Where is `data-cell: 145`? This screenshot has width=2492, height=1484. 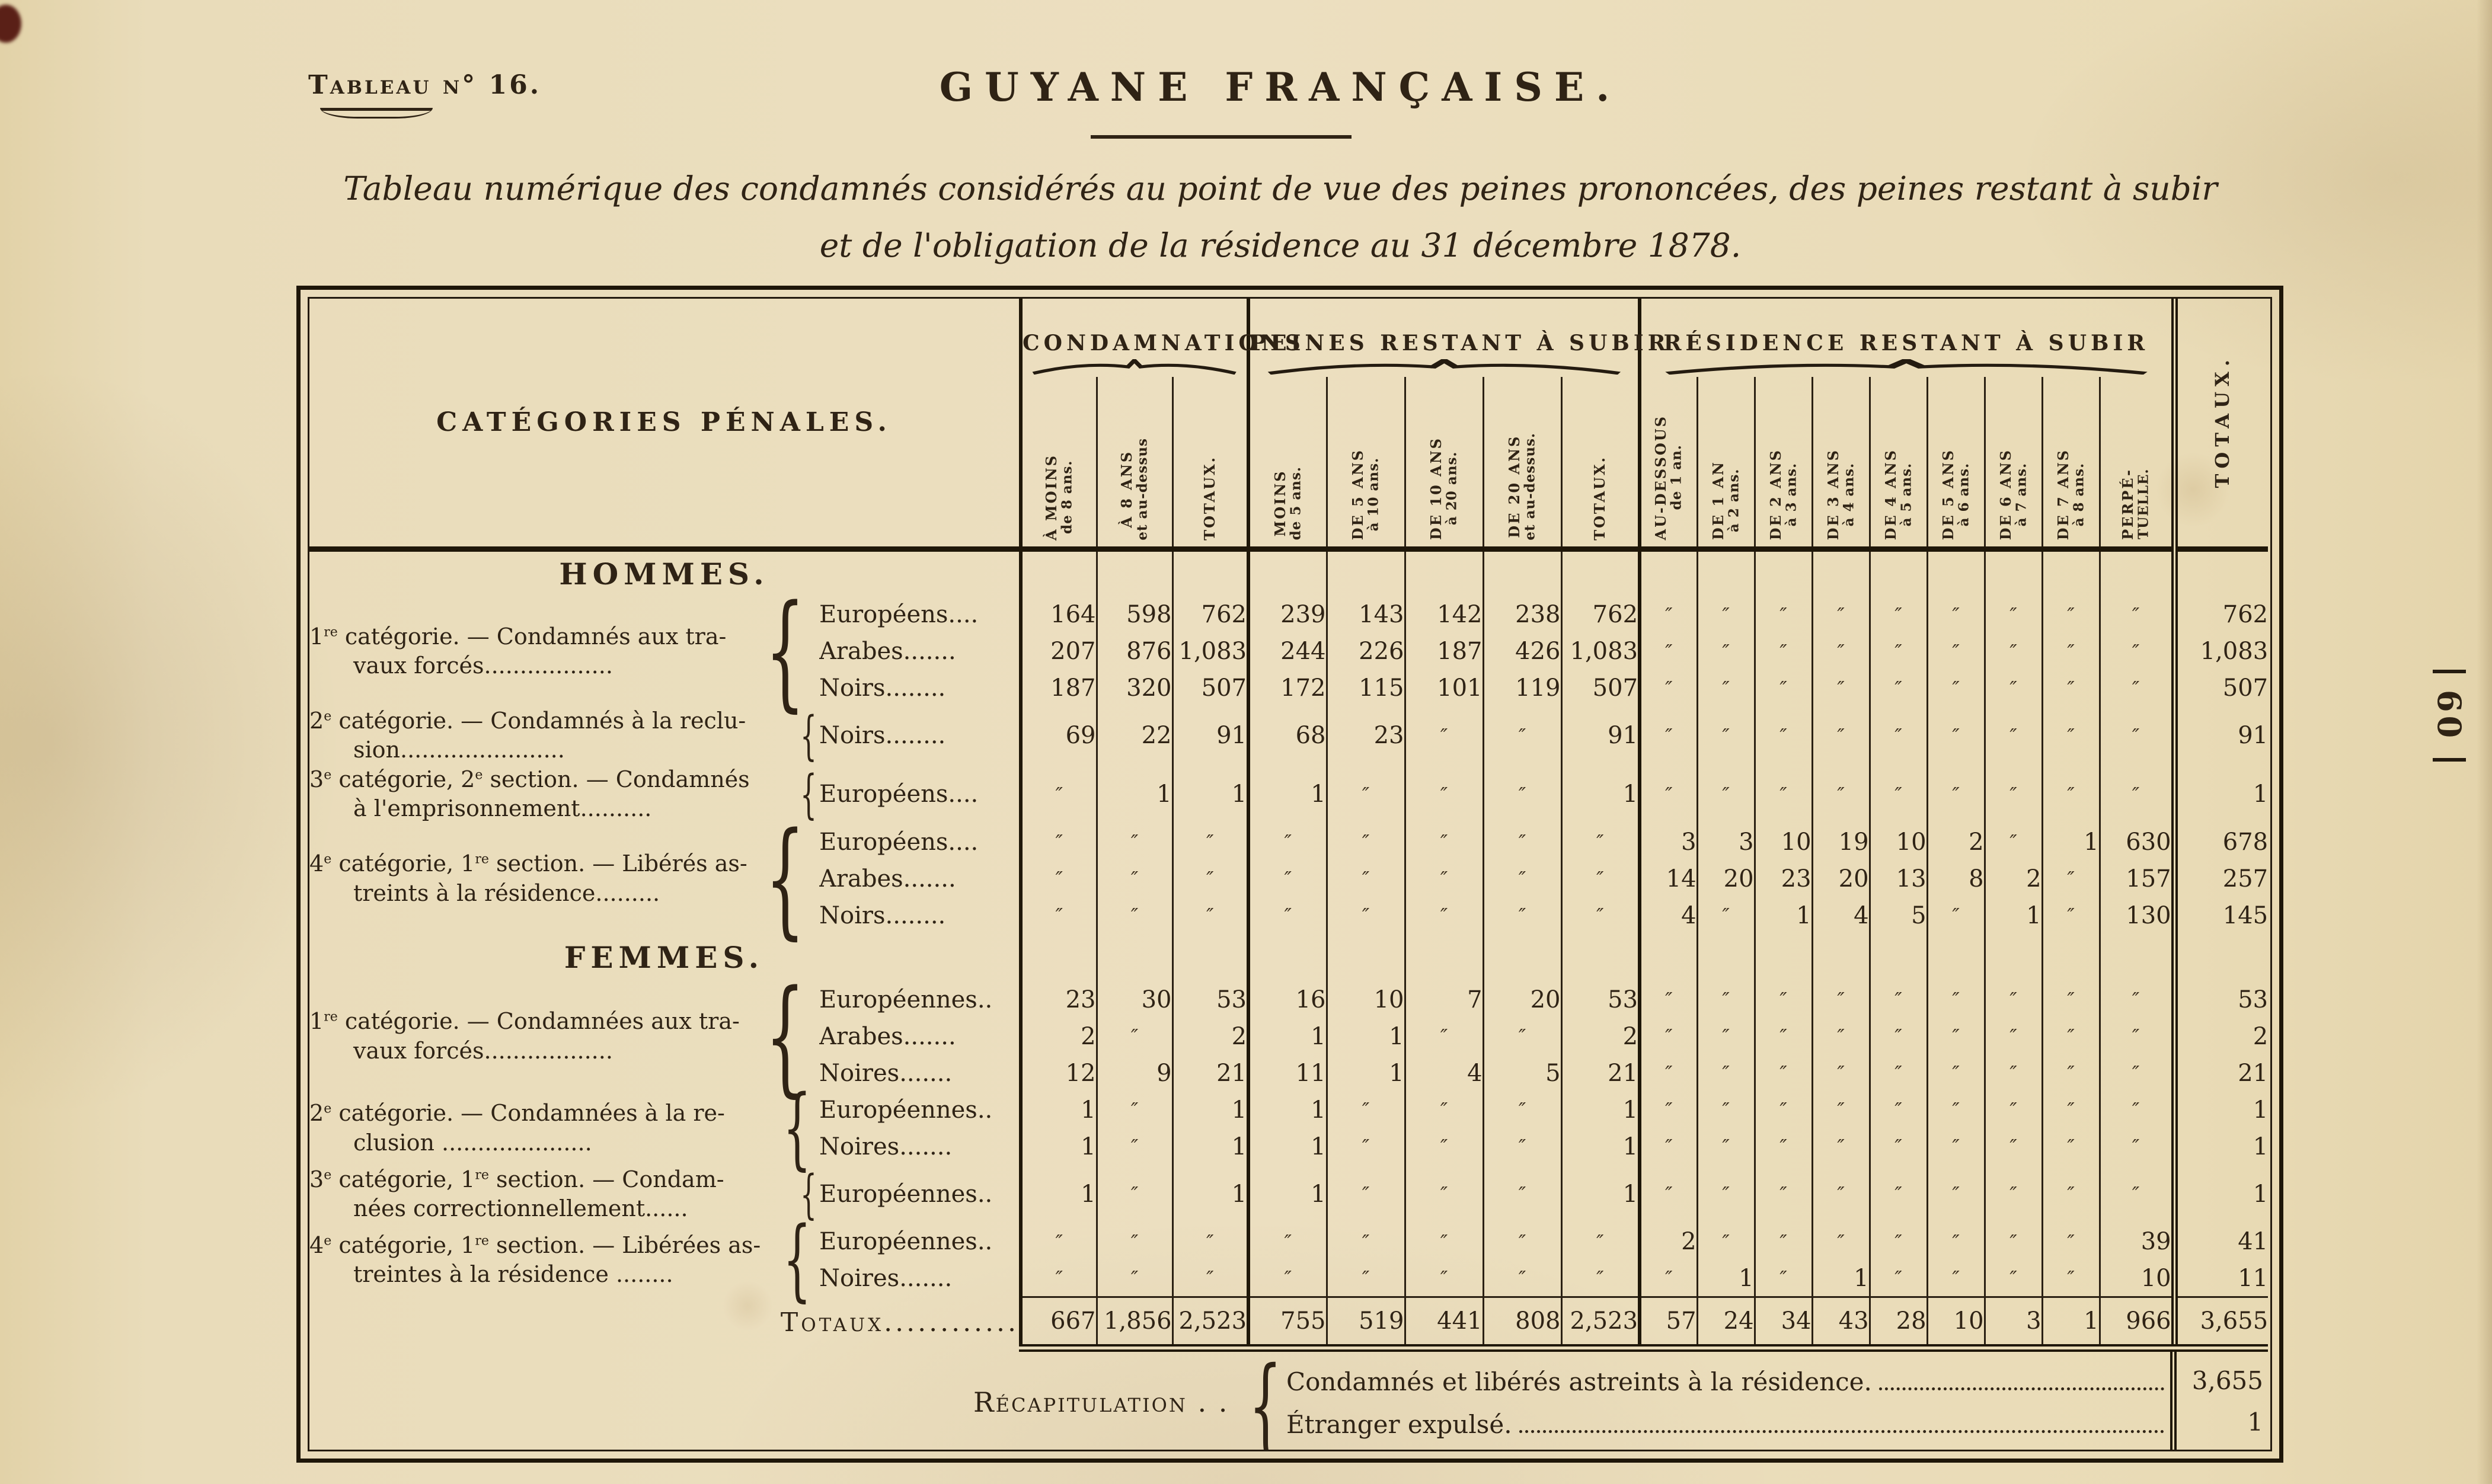
data-cell: 145 is located at coordinates (2220, 915).